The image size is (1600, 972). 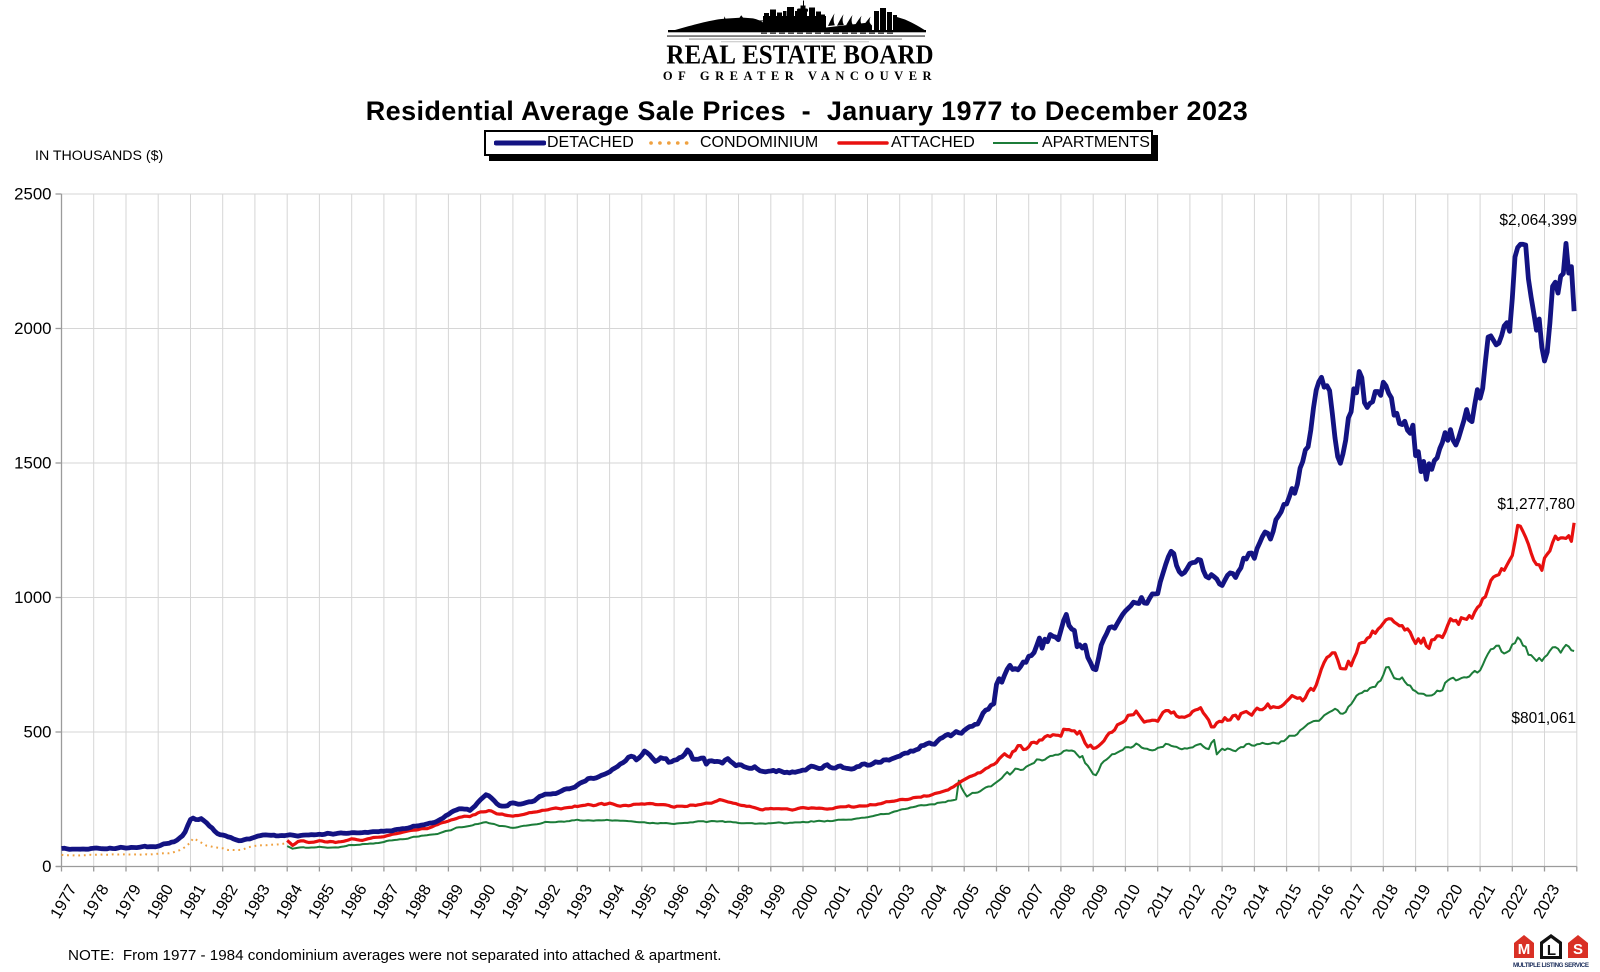 What do you see at coordinates (773, 902) in the screenshot?
I see `svg-text: 1999` at bounding box center [773, 902].